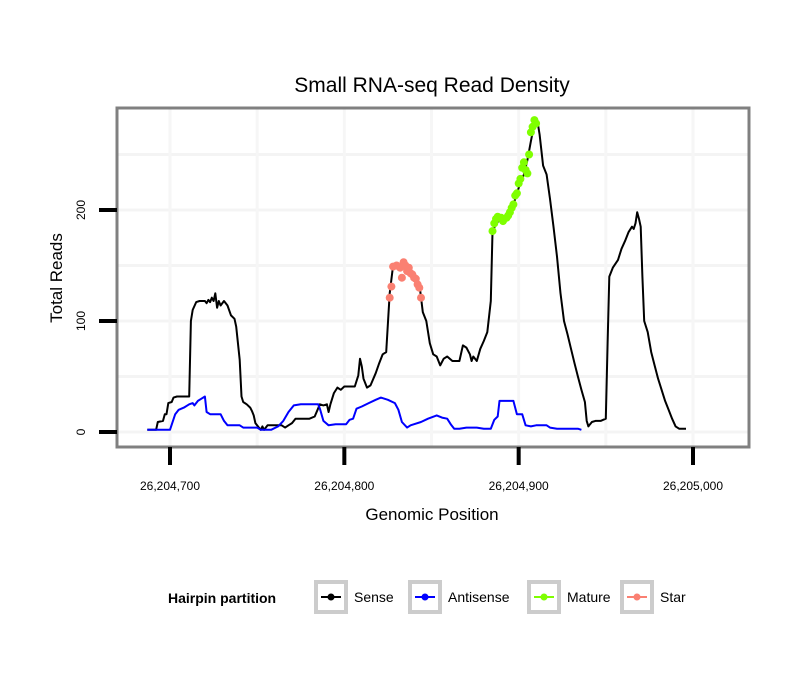 This screenshot has height=690, width=810. Describe the element at coordinates (589, 597) in the screenshot. I see `legend-label: Mature` at that location.